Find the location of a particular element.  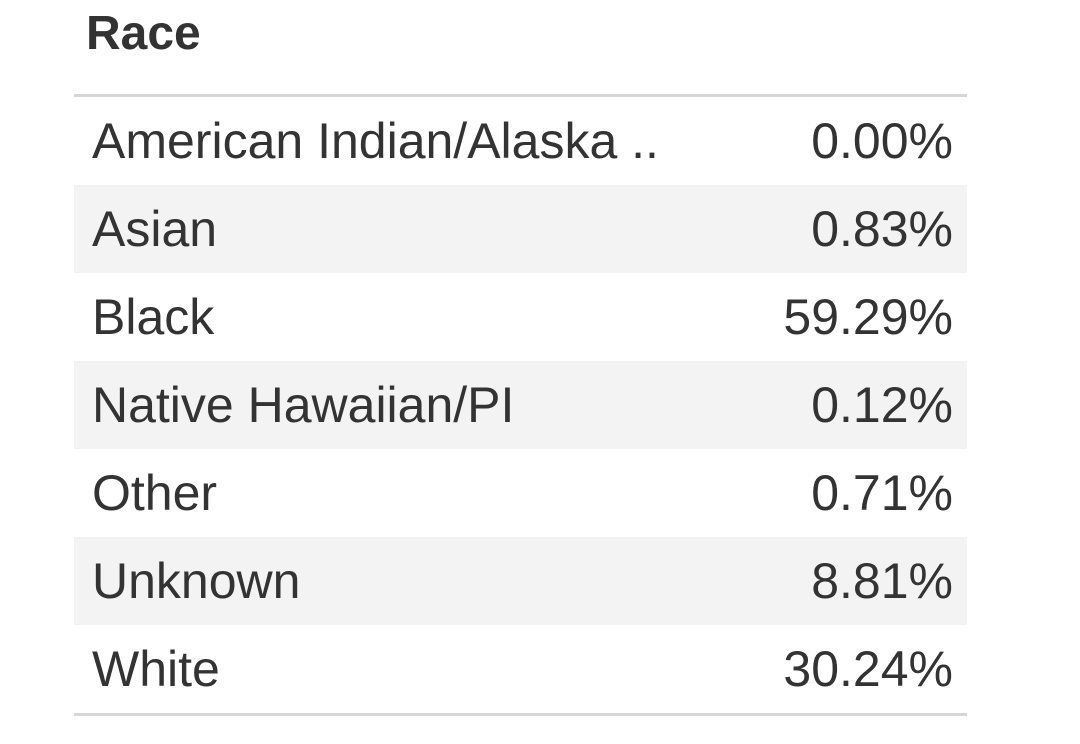

footer-divider is located at coordinates (520, 714).